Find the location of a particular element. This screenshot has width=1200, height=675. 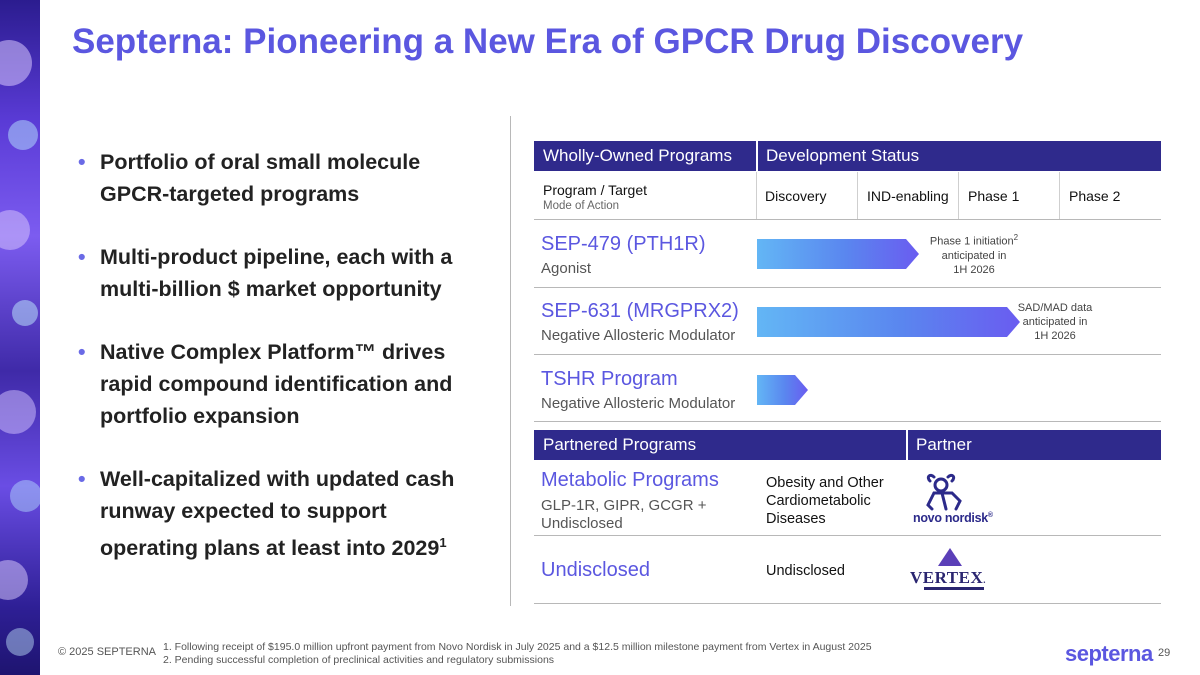

vertex-triangle-icon is located at coordinates (954, 569).